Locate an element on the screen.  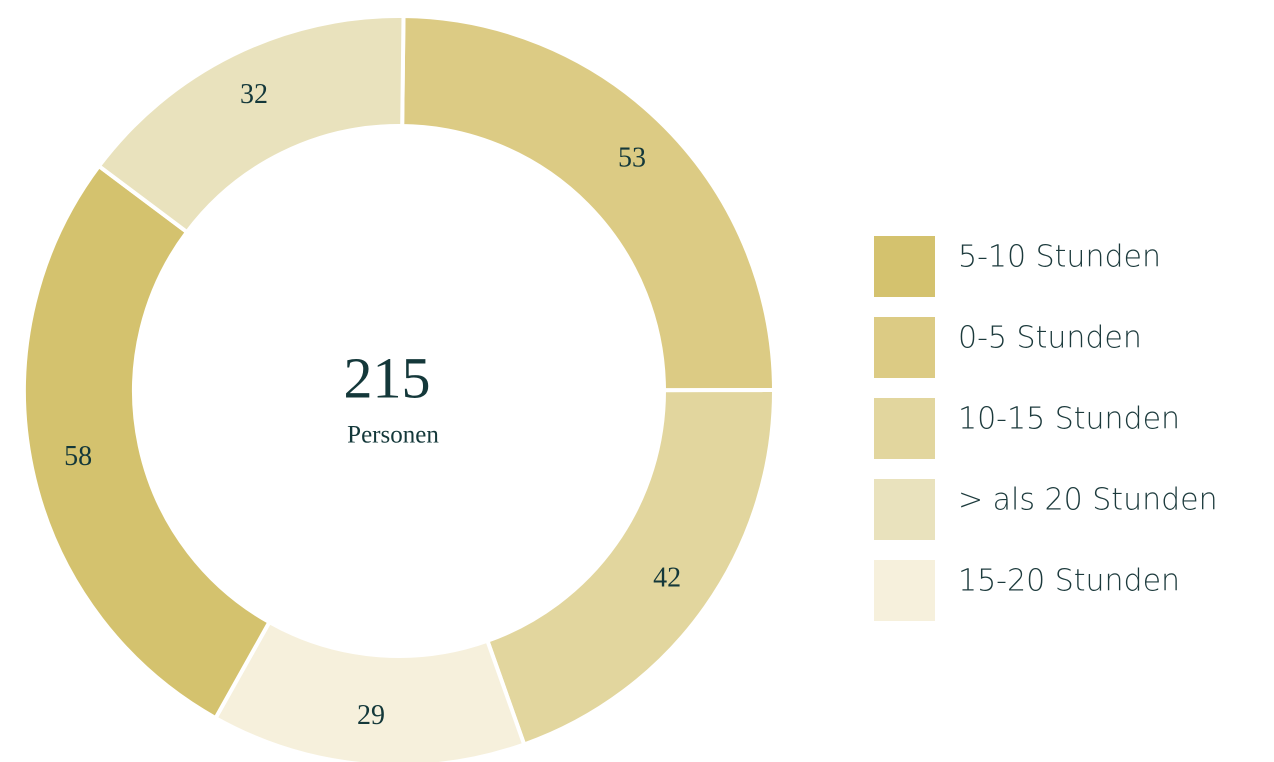
data-label: 29 is located at coordinates (371, 715).